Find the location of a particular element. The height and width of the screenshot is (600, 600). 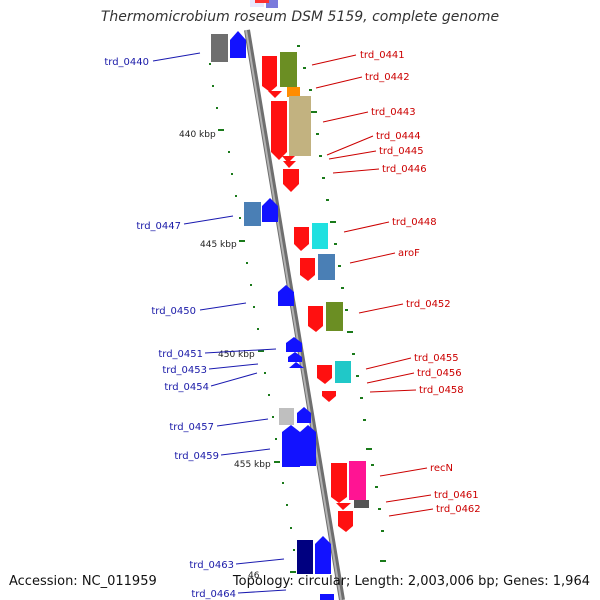

label-recn: recN is located at coordinates (441, 468).